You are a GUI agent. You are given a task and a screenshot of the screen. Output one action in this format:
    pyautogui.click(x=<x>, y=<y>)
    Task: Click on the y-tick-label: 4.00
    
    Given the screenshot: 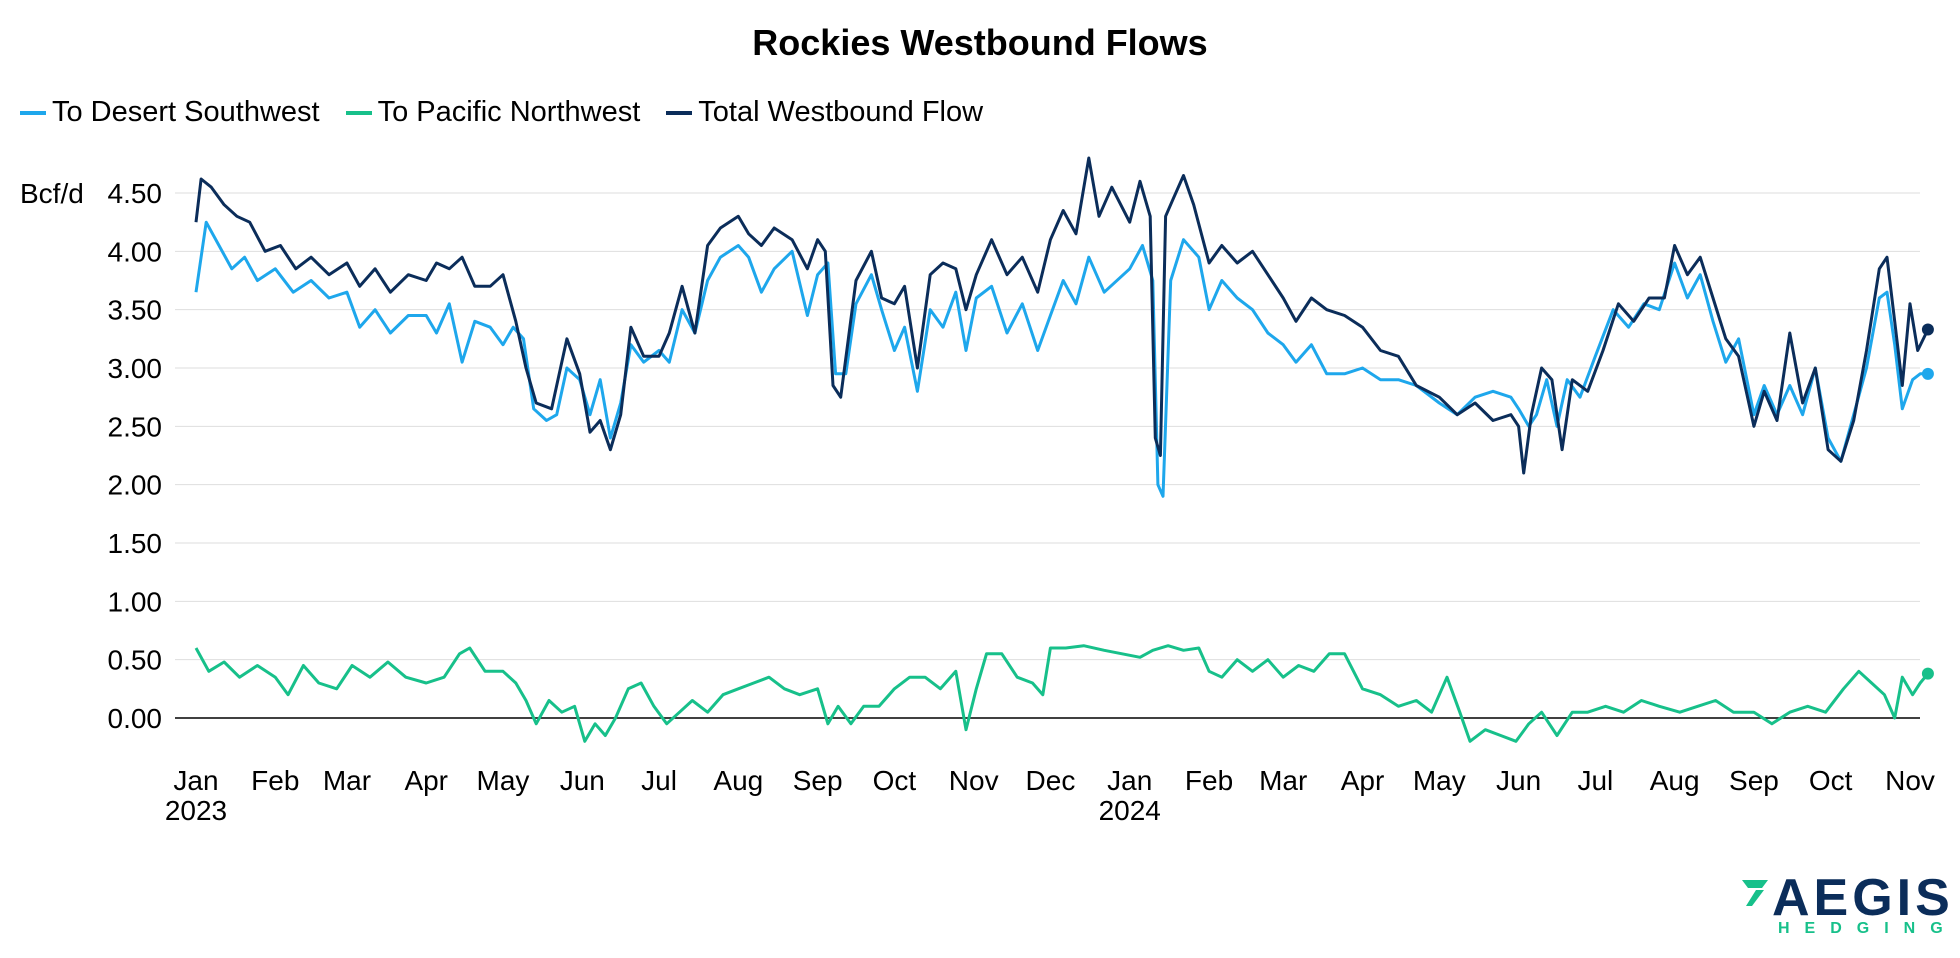 What is the action you would take?
    pyautogui.click(x=135, y=251)
    